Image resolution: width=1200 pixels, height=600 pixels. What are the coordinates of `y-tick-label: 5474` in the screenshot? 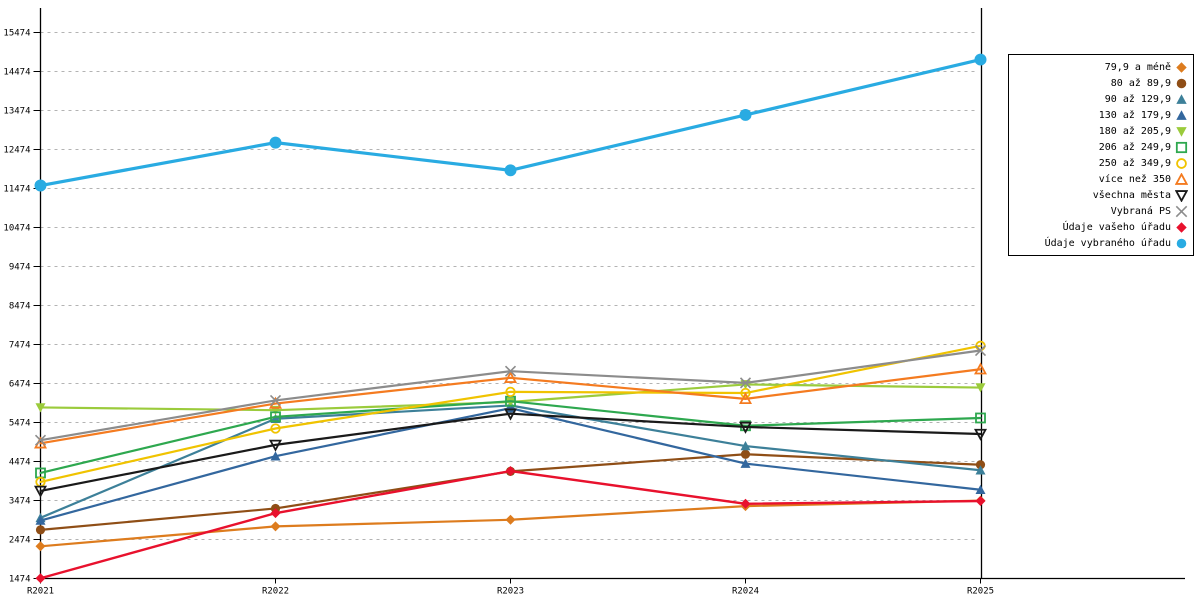 It's located at (20, 424).